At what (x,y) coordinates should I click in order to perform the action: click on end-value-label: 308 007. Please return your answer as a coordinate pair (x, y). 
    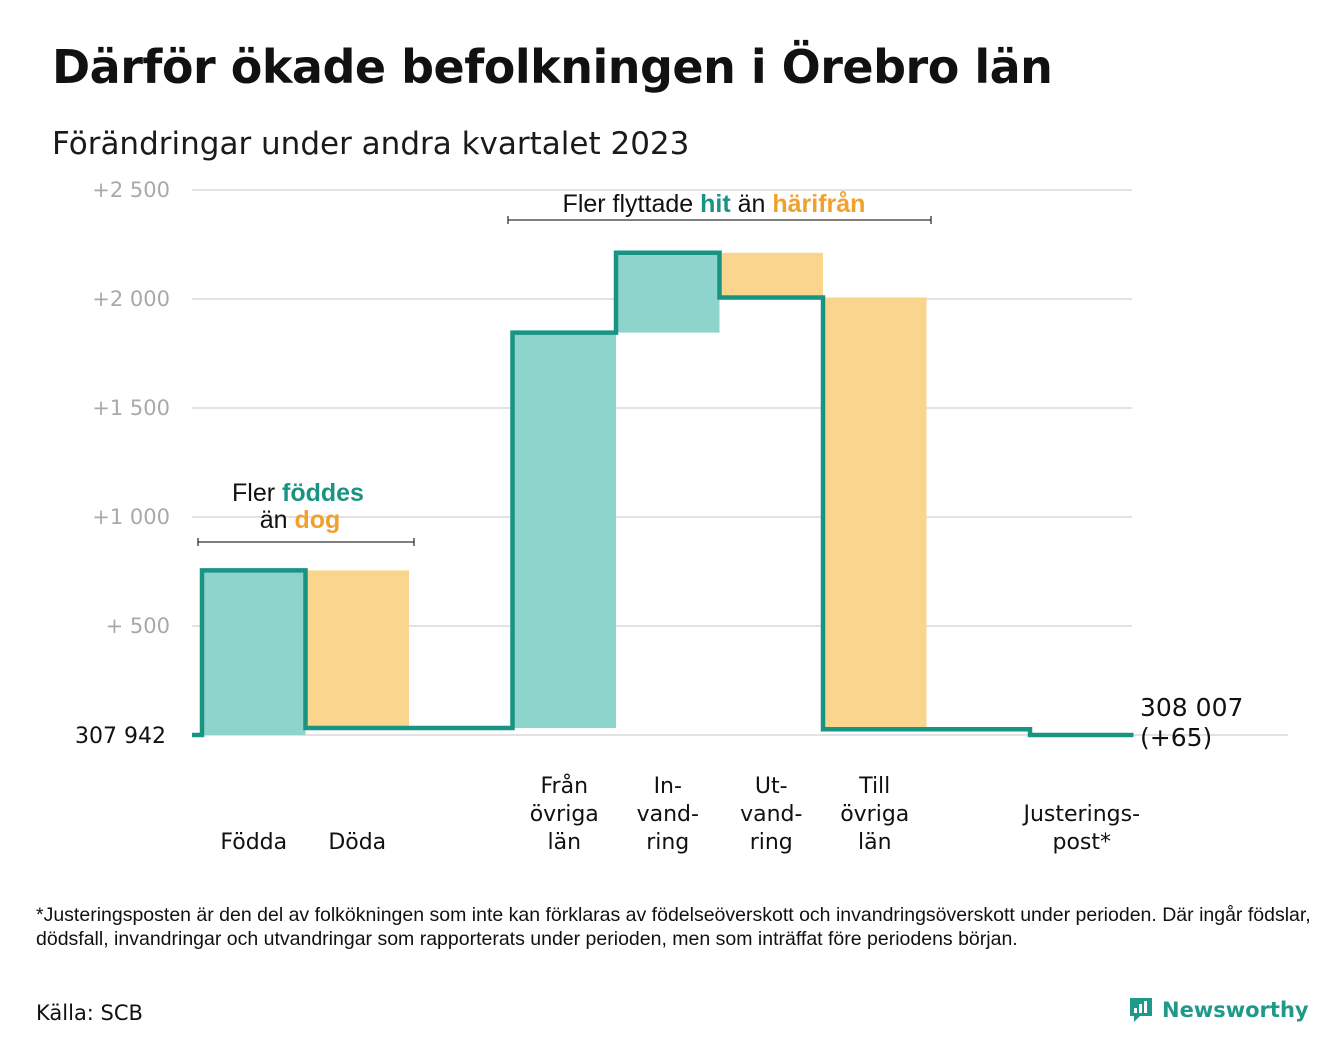
    Looking at the image, I should click on (1191, 707).